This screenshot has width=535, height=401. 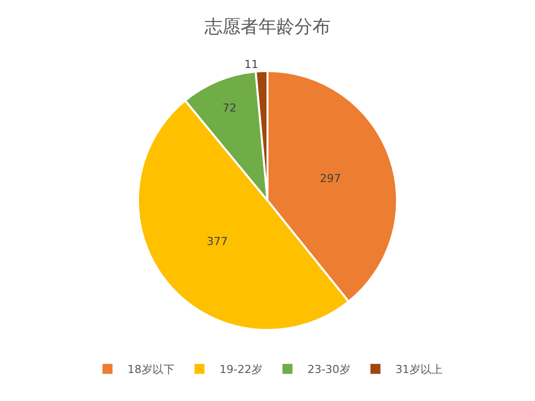 What do you see at coordinates (267, 27) in the screenshot?
I see `chart-title: 志愿者年龄分布` at bounding box center [267, 27].